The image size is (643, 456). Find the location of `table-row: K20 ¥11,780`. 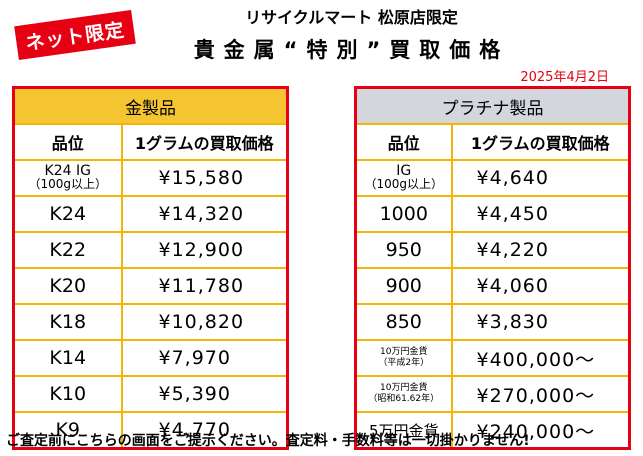

table-row: K20 ¥11,780 is located at coordinates (150, 286).